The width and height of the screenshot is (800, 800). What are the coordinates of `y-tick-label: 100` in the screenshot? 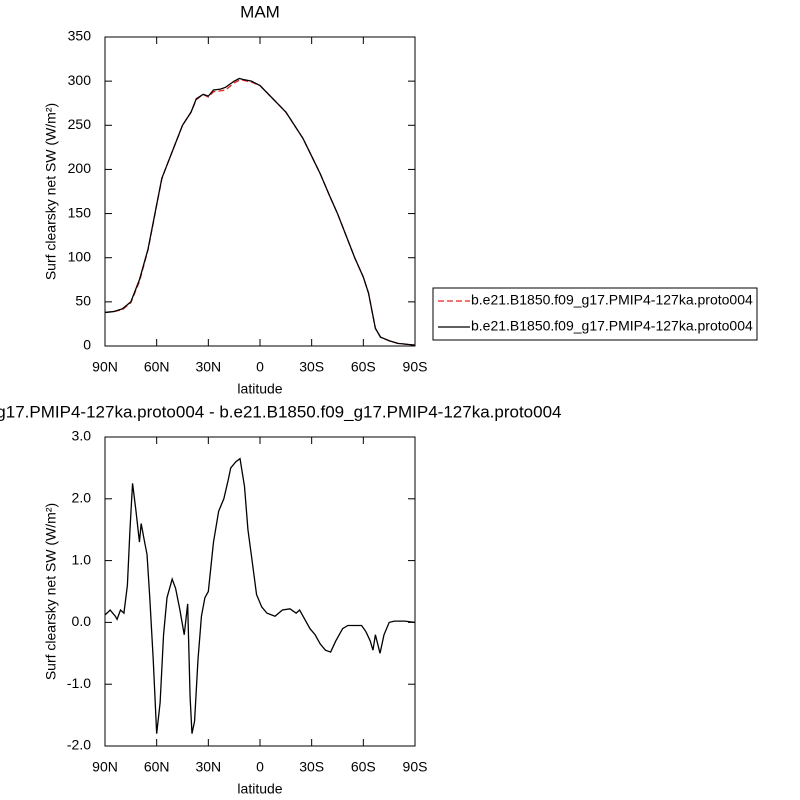 It's located at (80, 256).